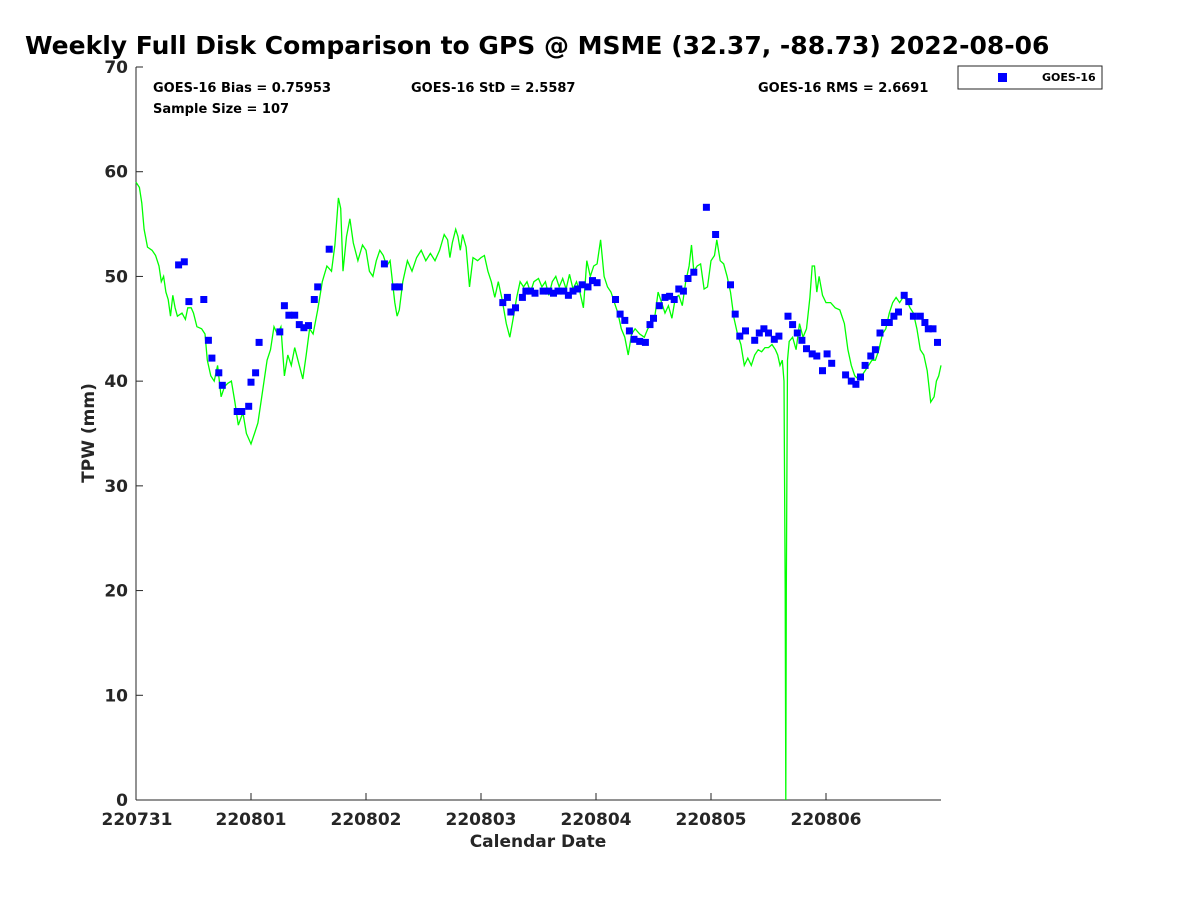 The width and height of the screenshot is (1200, 900). Describe the element at coordinates (137, 820) in the screenshot. I see `x-tick-label: 220731` at that location.